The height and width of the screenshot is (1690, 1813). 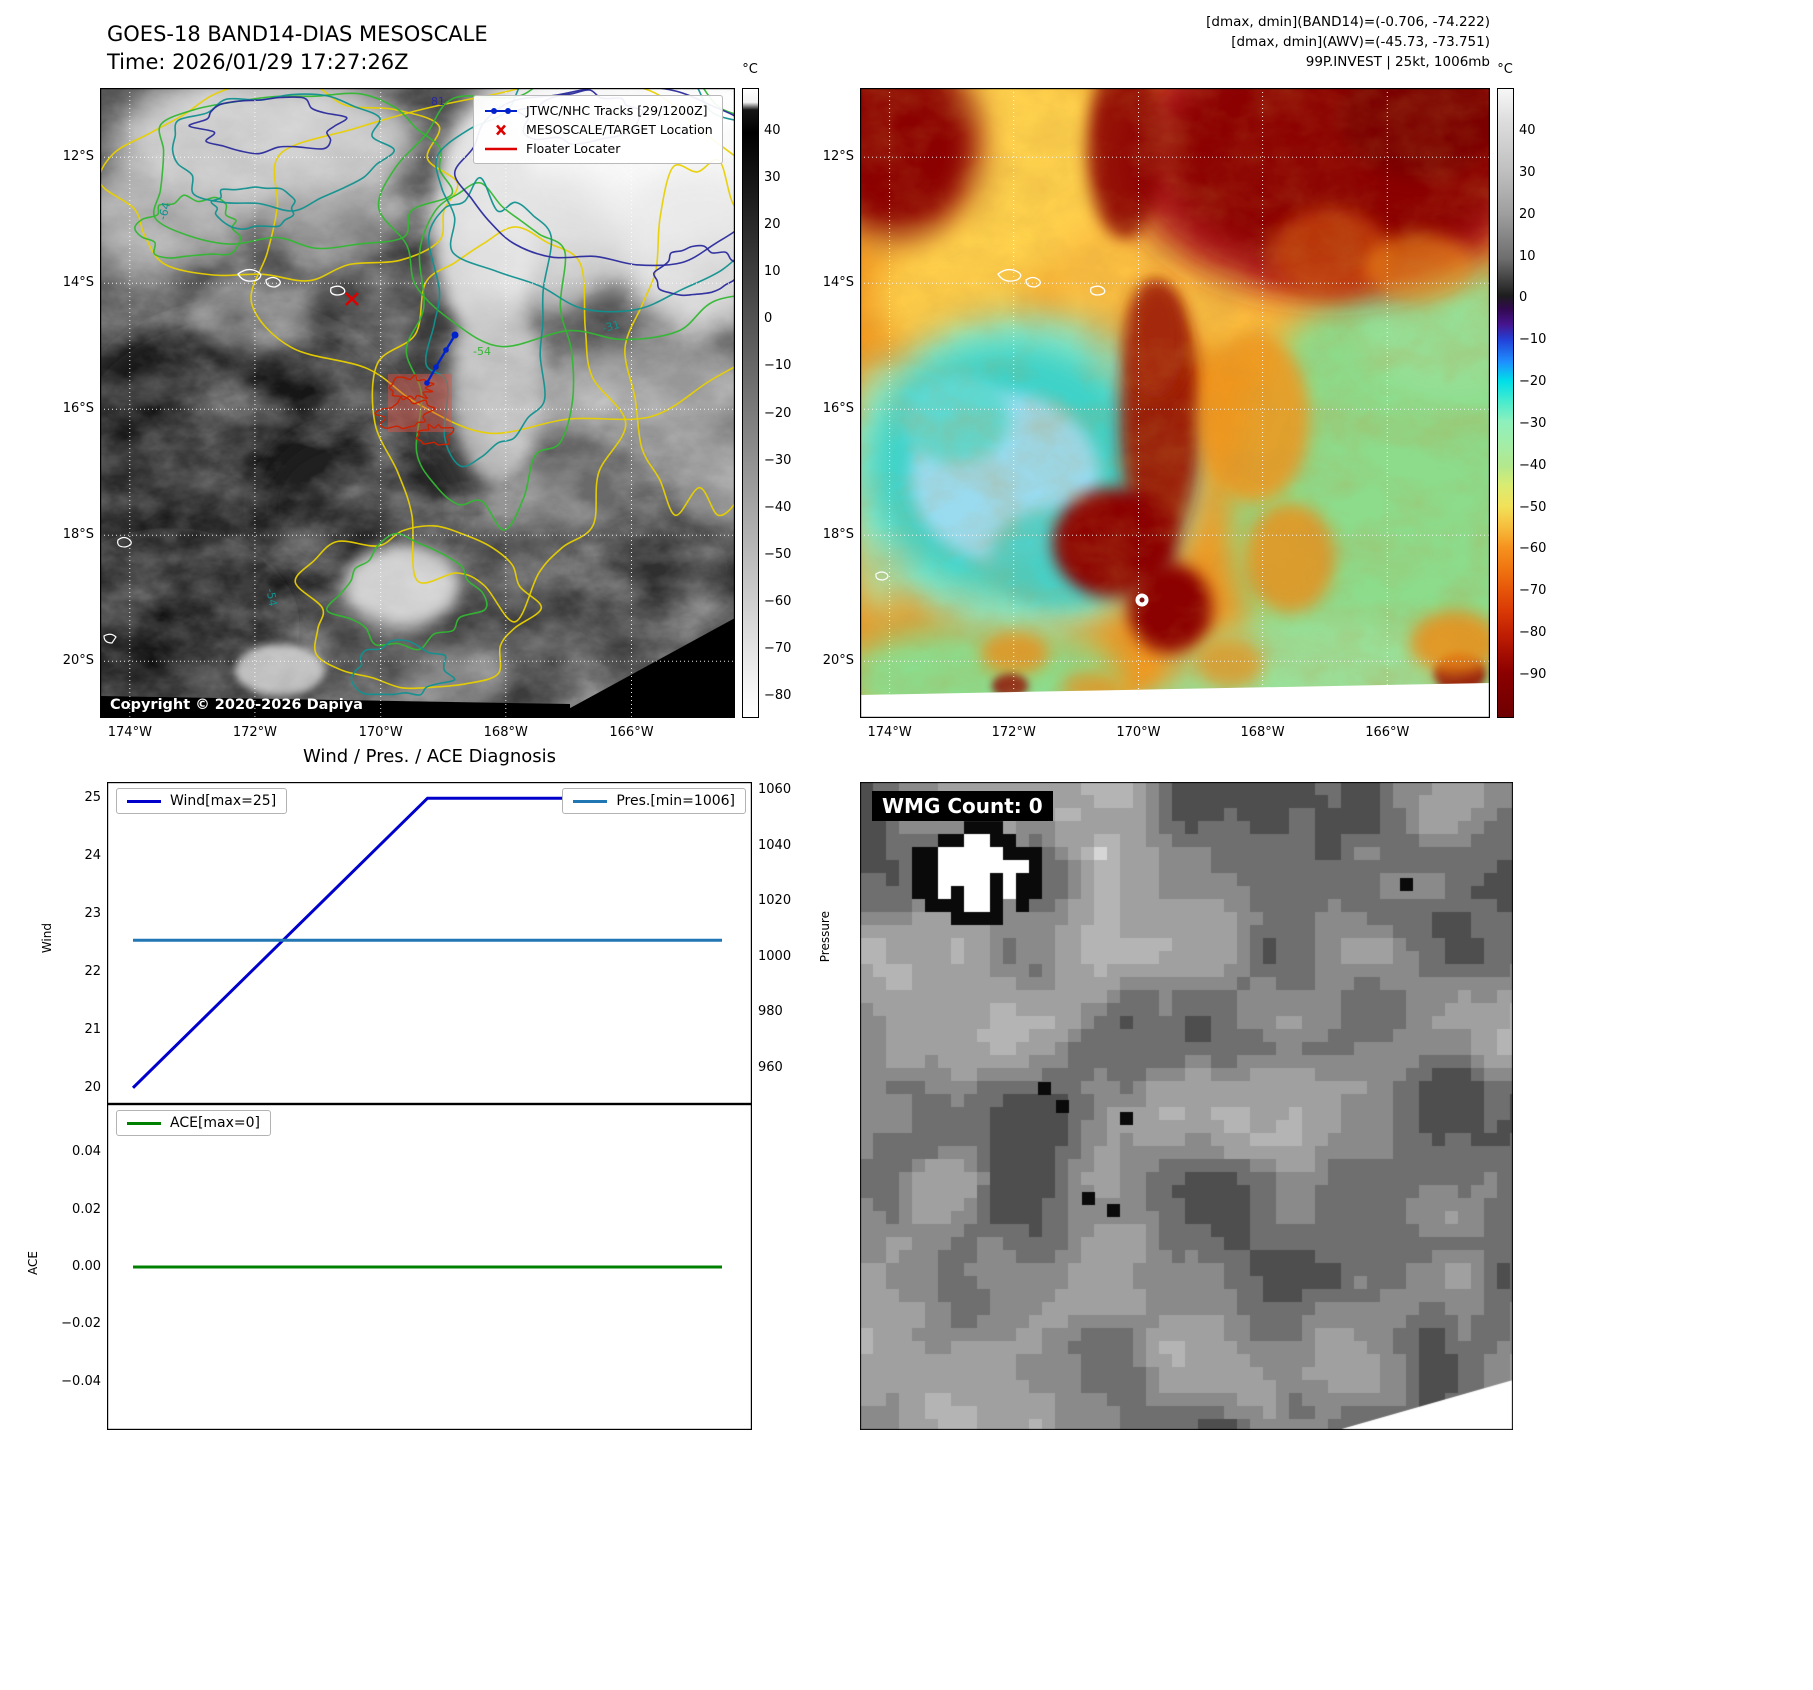 What do you see at coordinates (92, 1029) in the screenshot?
I see `y-tick-label: 21` at bounding box center [92, 1029].